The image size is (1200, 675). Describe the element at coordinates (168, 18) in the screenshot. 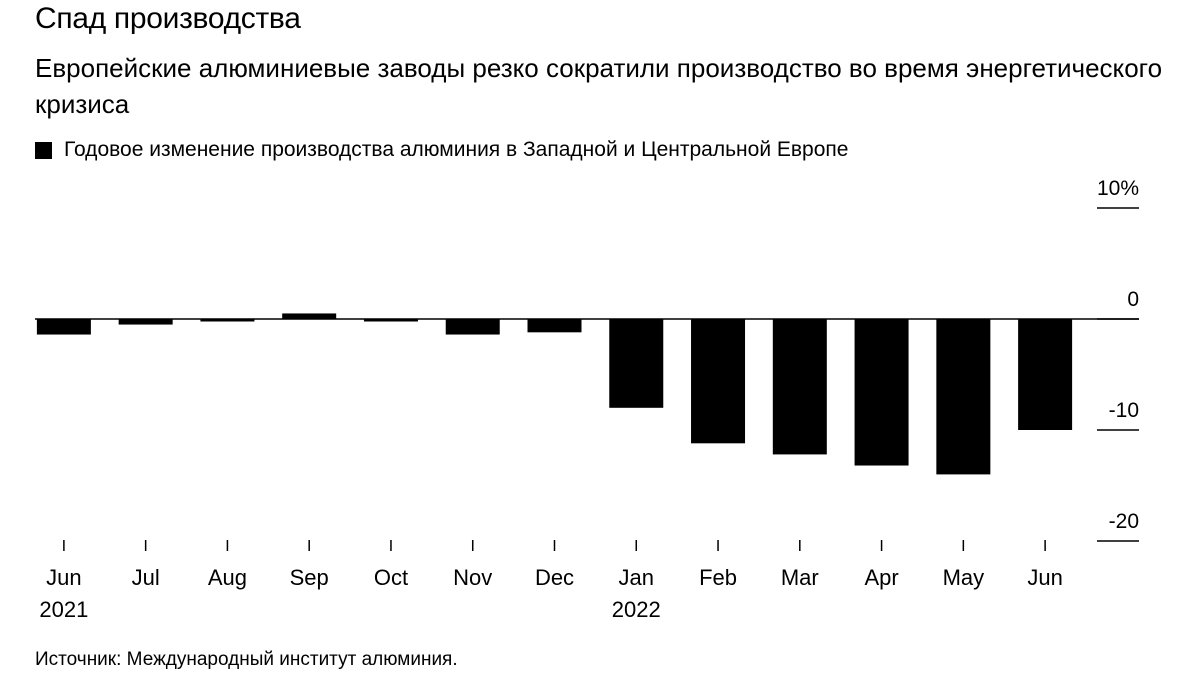

I see `chart-title: Спад производства` at that location.